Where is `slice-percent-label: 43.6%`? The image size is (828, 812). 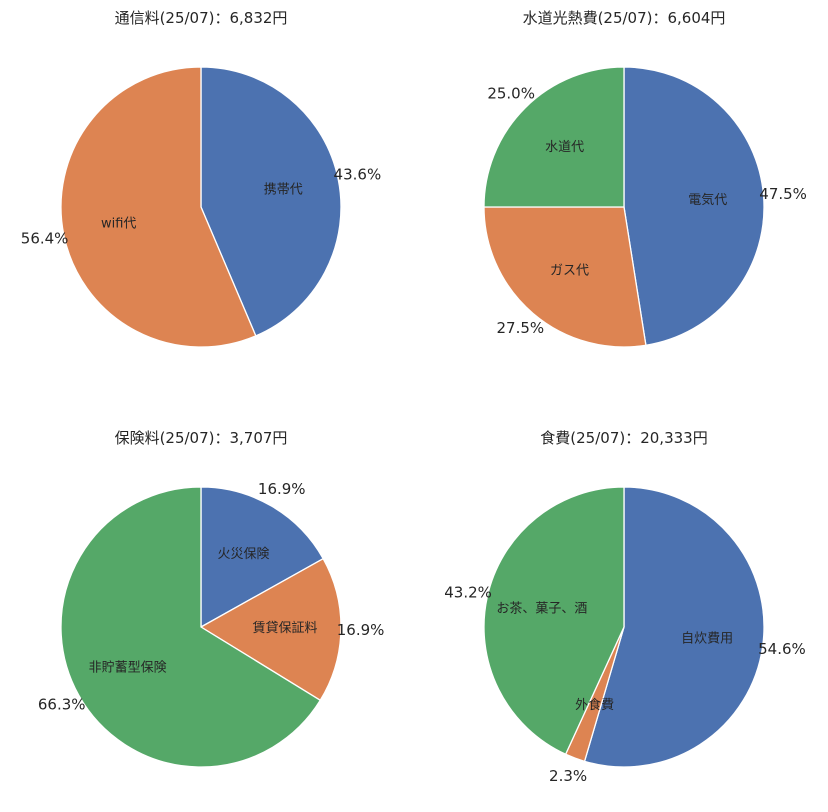 slice-percent-label: 43.6% is located at coordinates (358, 175).